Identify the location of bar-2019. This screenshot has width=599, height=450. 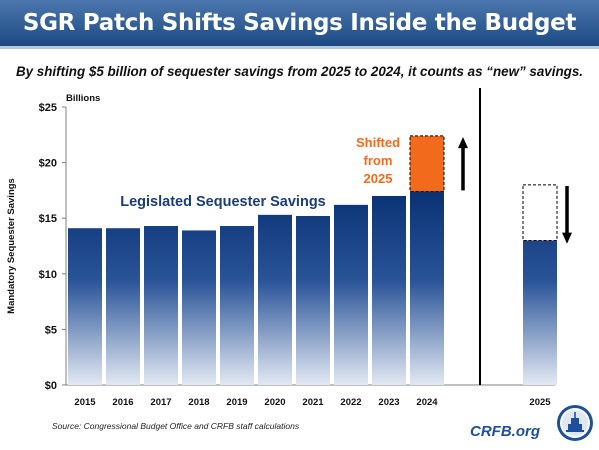
(237, 305).